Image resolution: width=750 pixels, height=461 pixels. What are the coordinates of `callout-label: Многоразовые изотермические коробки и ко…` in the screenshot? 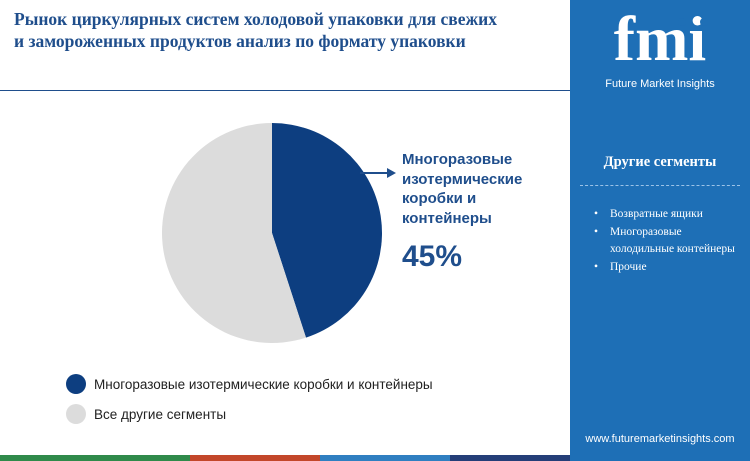 It's located at (462, 189).